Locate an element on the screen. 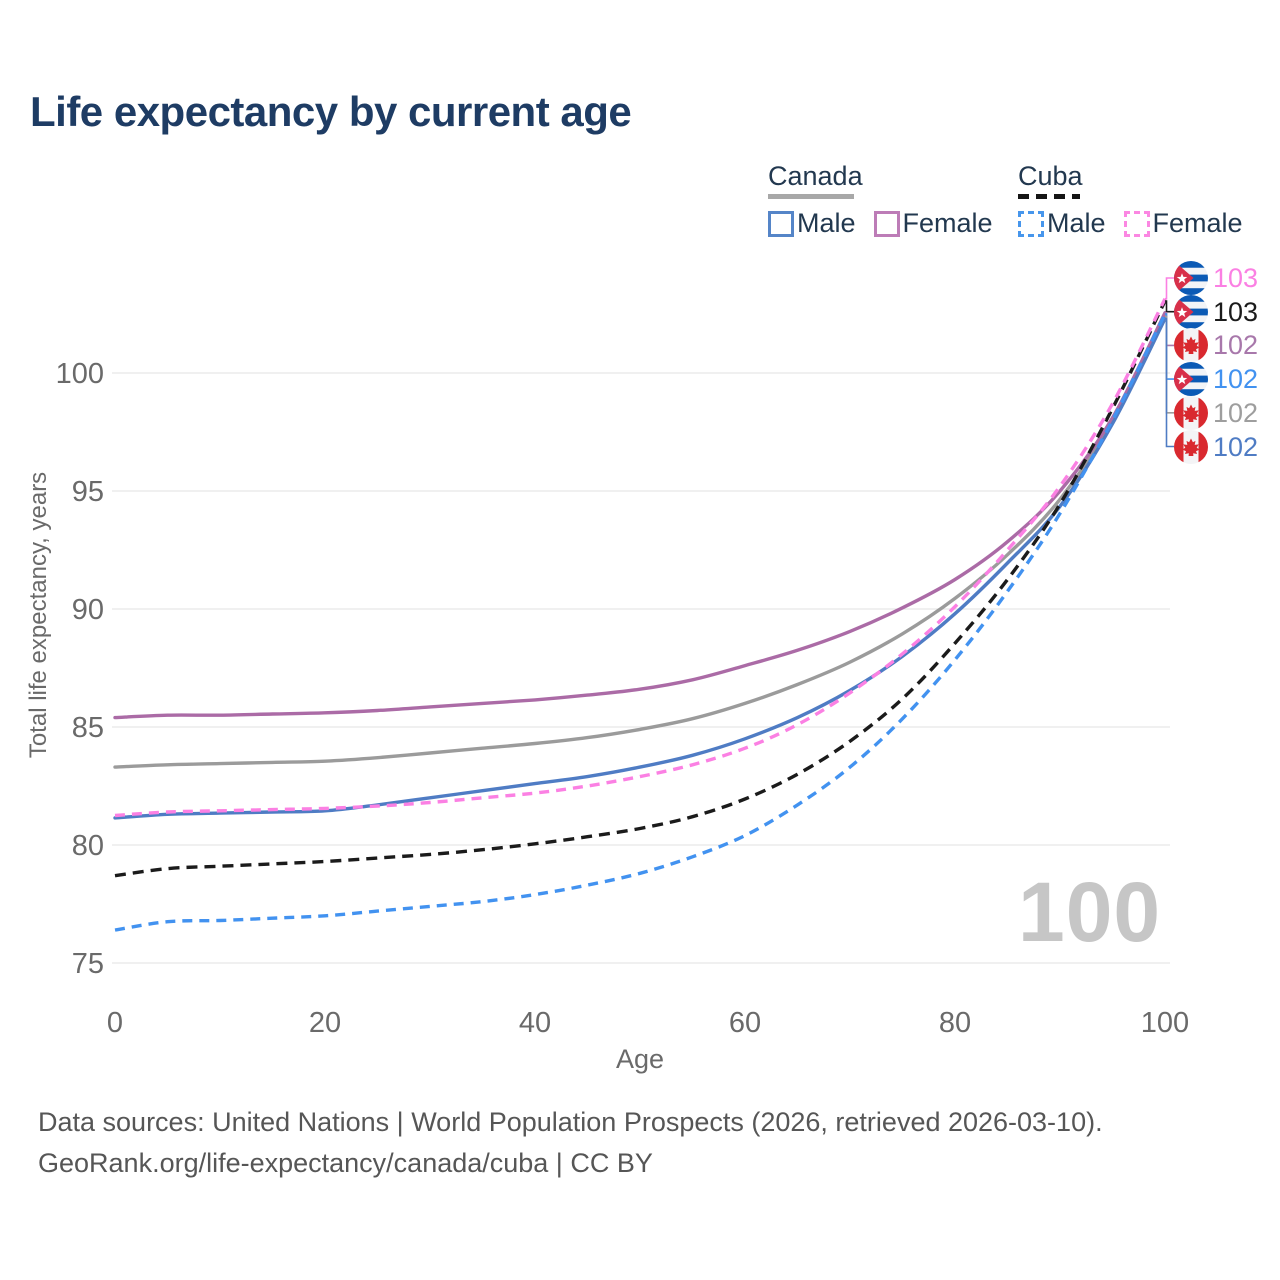  legend-canada-male-label: Male is located at coordinates (826, 223).